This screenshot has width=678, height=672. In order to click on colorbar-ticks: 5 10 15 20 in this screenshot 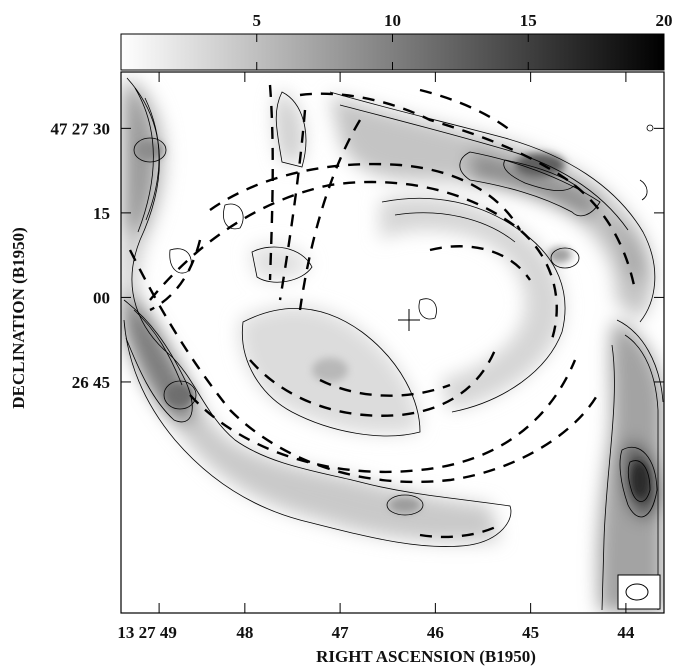, I will do `click(463, 40)`.